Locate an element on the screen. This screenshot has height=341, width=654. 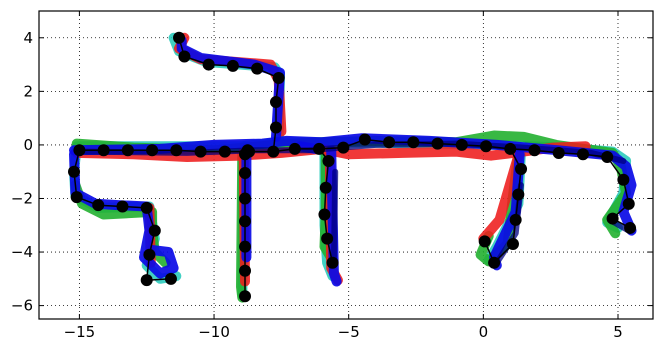
y-tick-label: −6 is located at coordinates (22, 306).